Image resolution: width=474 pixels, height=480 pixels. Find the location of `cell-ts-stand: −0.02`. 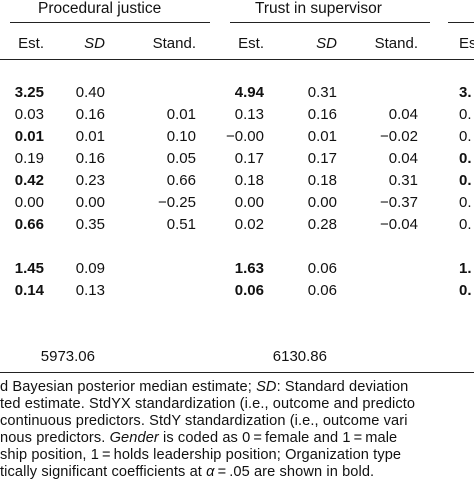

cell-ts-stand: −0.02 is located at coordinates (399, 136).